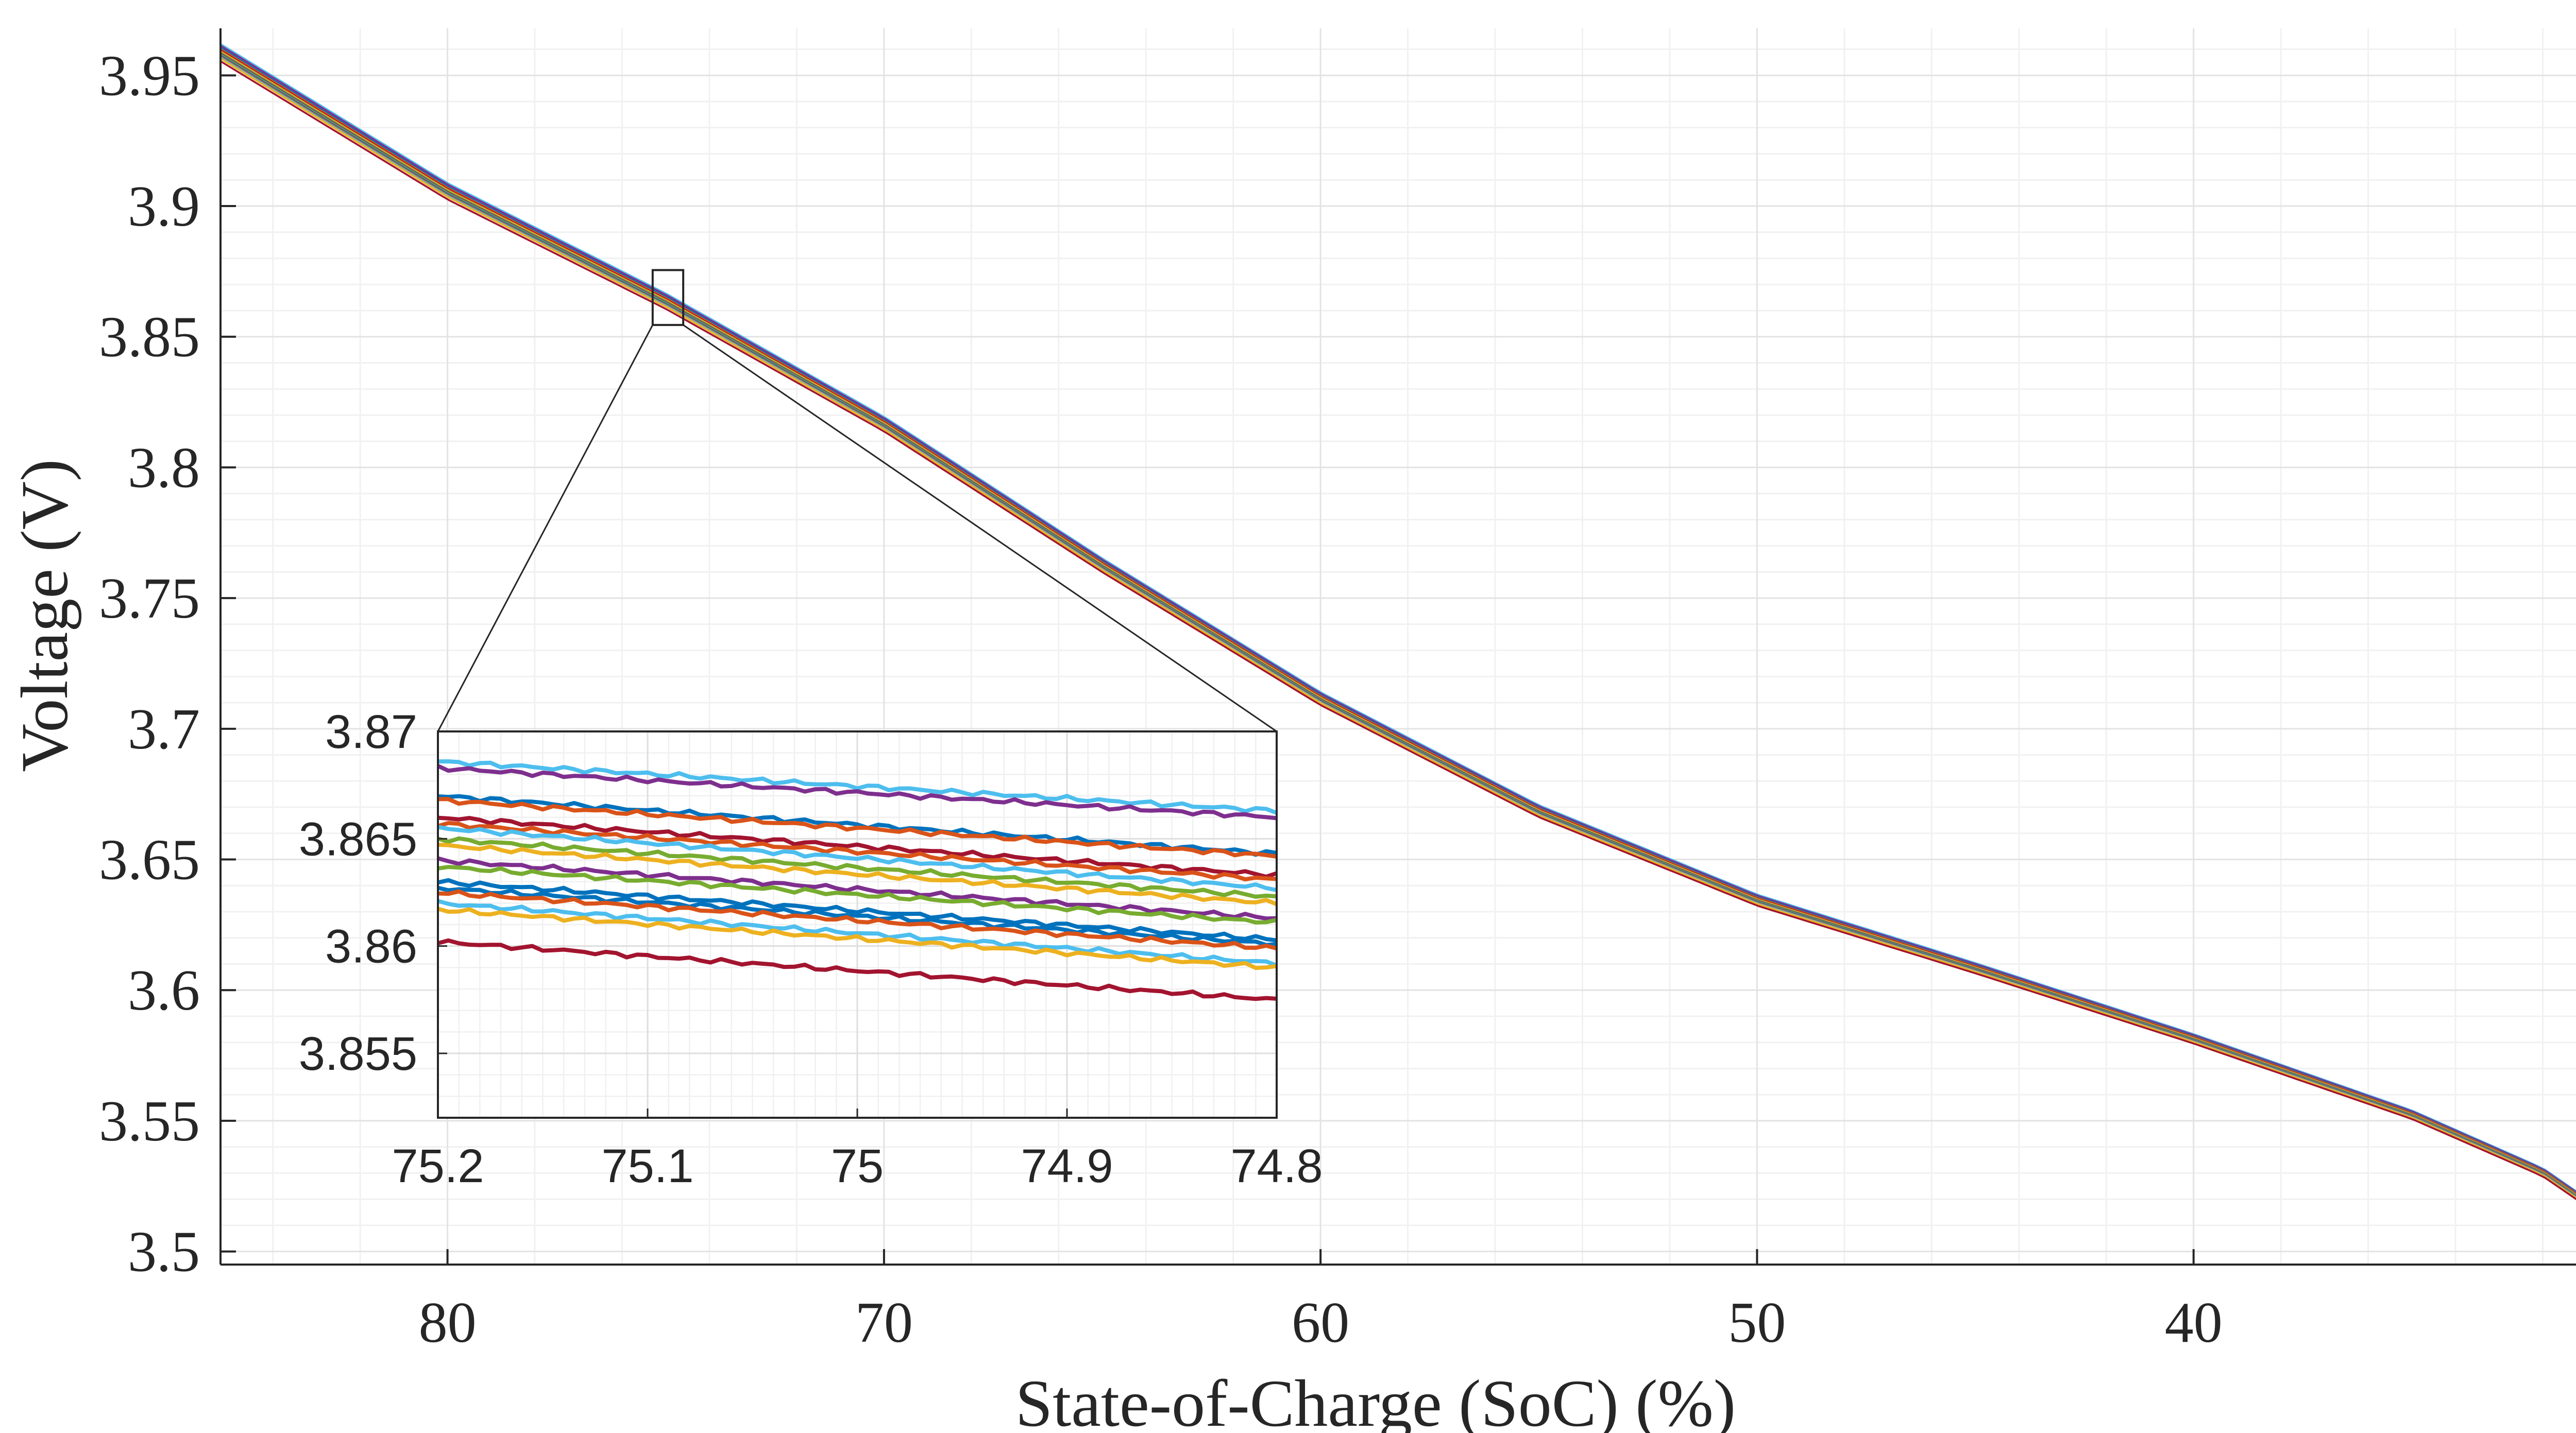  I want to click on main-y-tick-labels: 3.5 3.55 3.6 3.65 3.7 3.75 3.8 3.85 3.9 3.95, so click(149, 664).